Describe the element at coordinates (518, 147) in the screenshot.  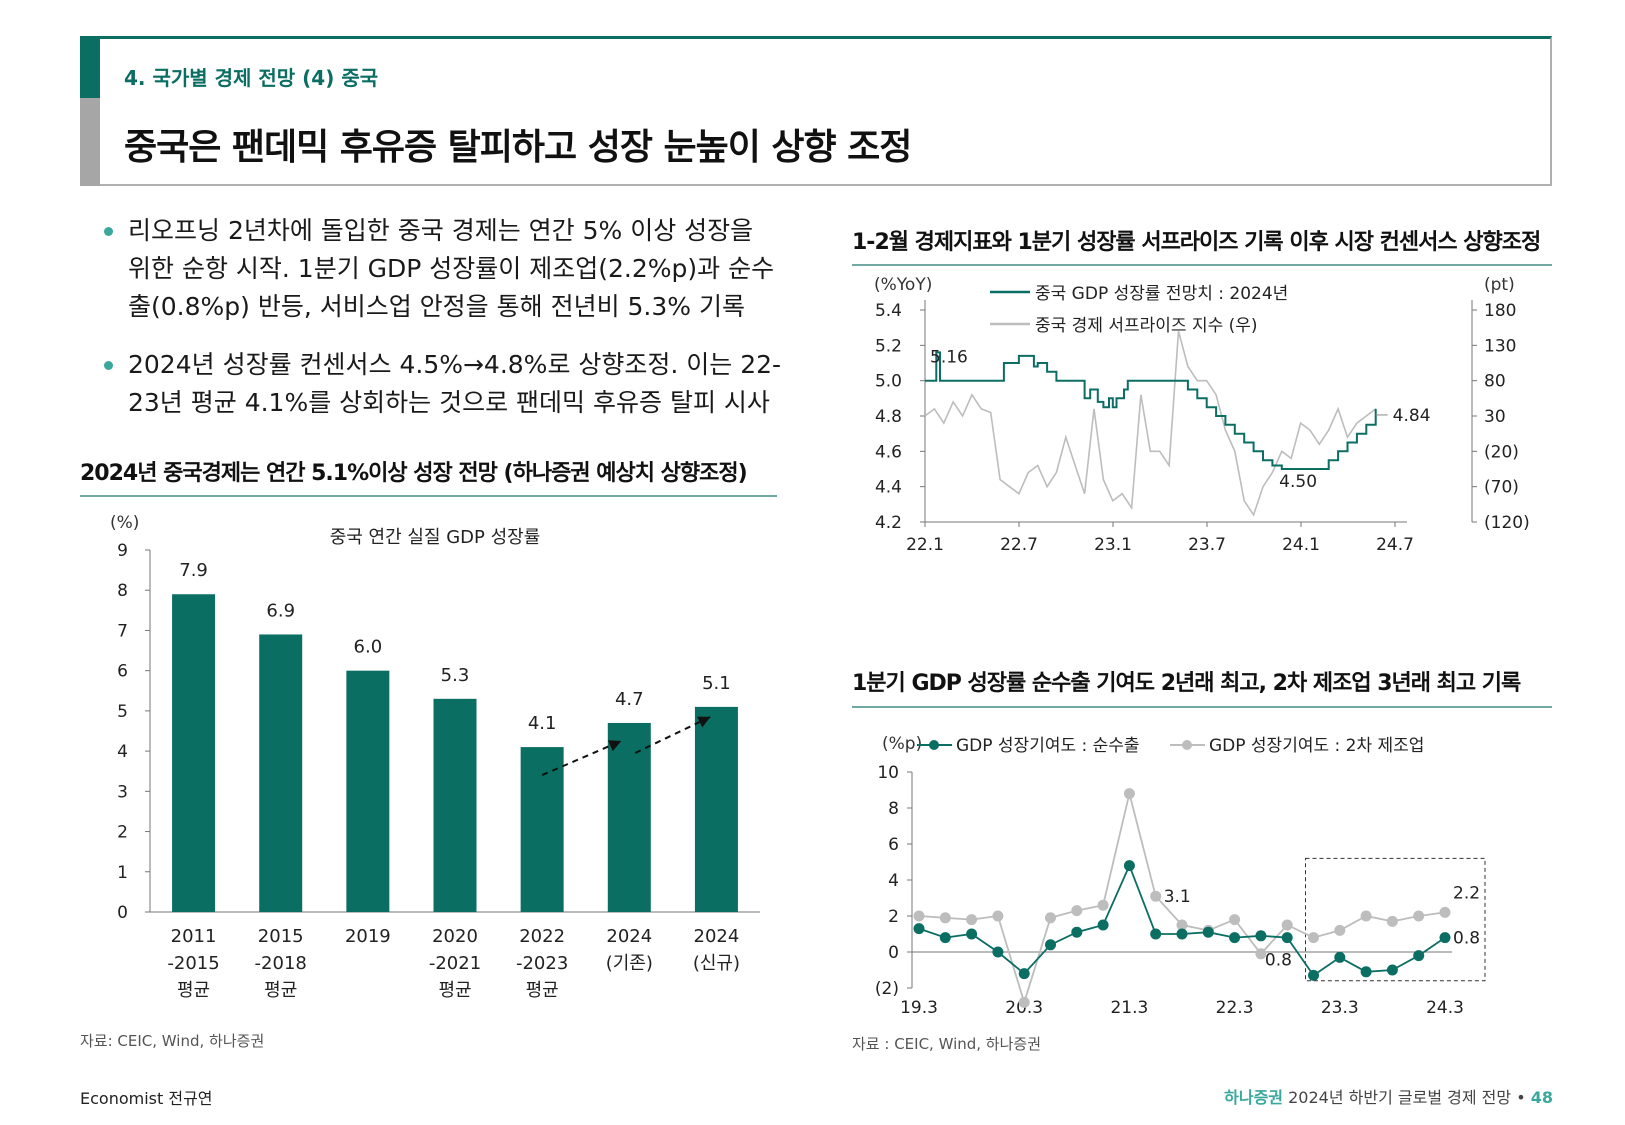
I see `page-title: 중국은 팬데믹 후유증 탈피하고 성장 눈높이 상향 조정` at that location.